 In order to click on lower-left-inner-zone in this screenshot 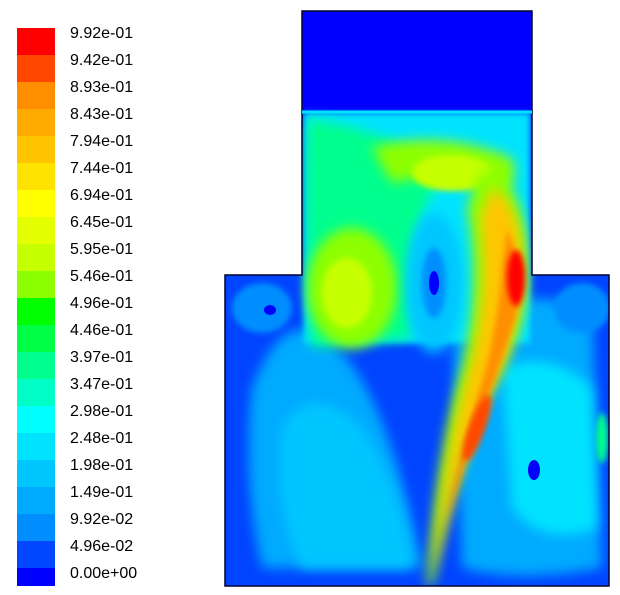, I will do `click(345, 485)`.